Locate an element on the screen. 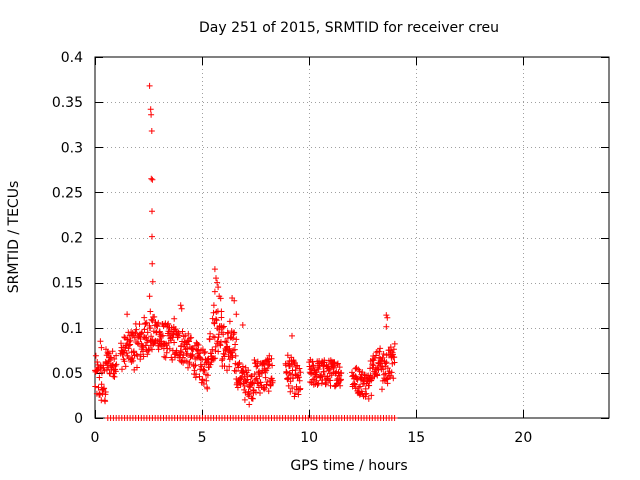  y-tick-labels: 0 0.05 0.1 0.15 0.2 0.25 0.3 0.35 0.4 is located at coordinates (67, 238).